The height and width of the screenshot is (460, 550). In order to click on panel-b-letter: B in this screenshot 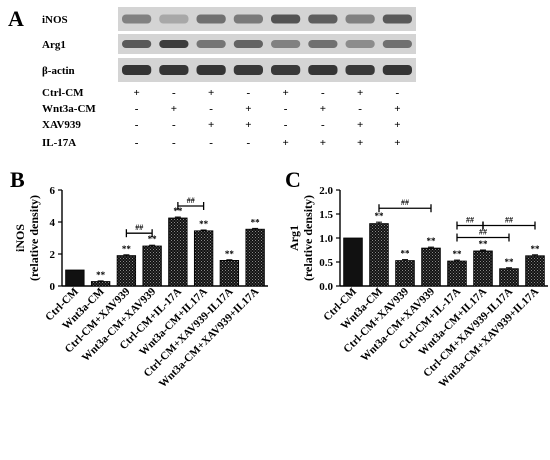, I will do `click(17, 179)`.